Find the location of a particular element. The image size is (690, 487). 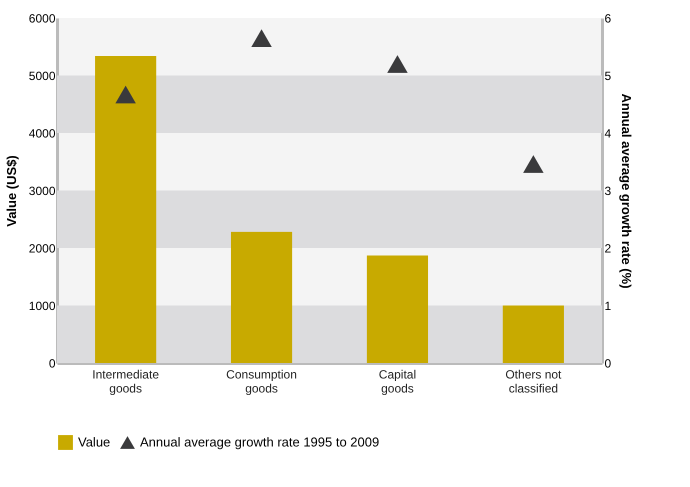

y2-tick-label: 1 is located at coordinates (608, 306).